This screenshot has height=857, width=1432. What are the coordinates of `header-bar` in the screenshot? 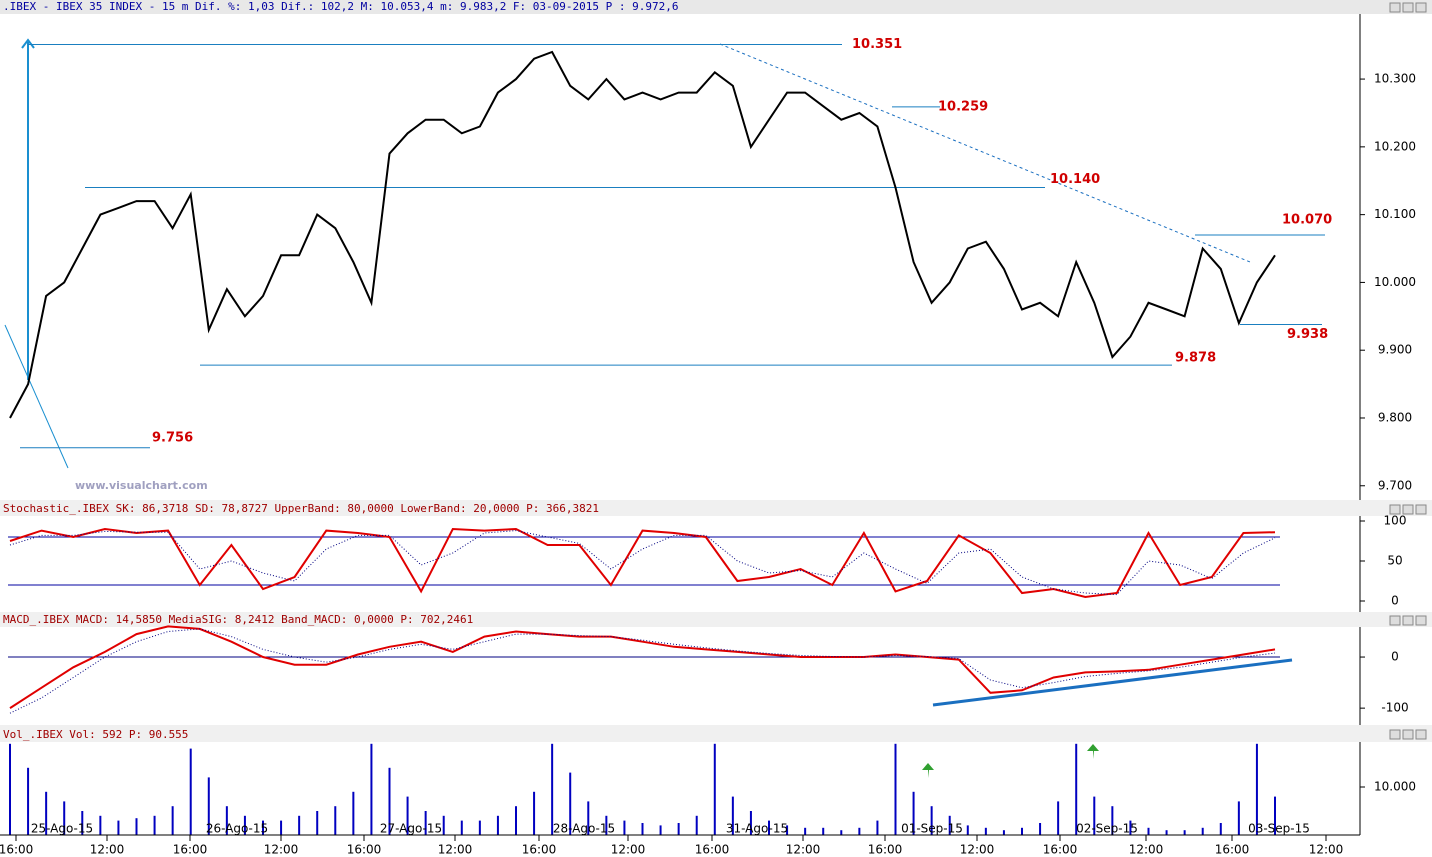 It's located at (716, 7).